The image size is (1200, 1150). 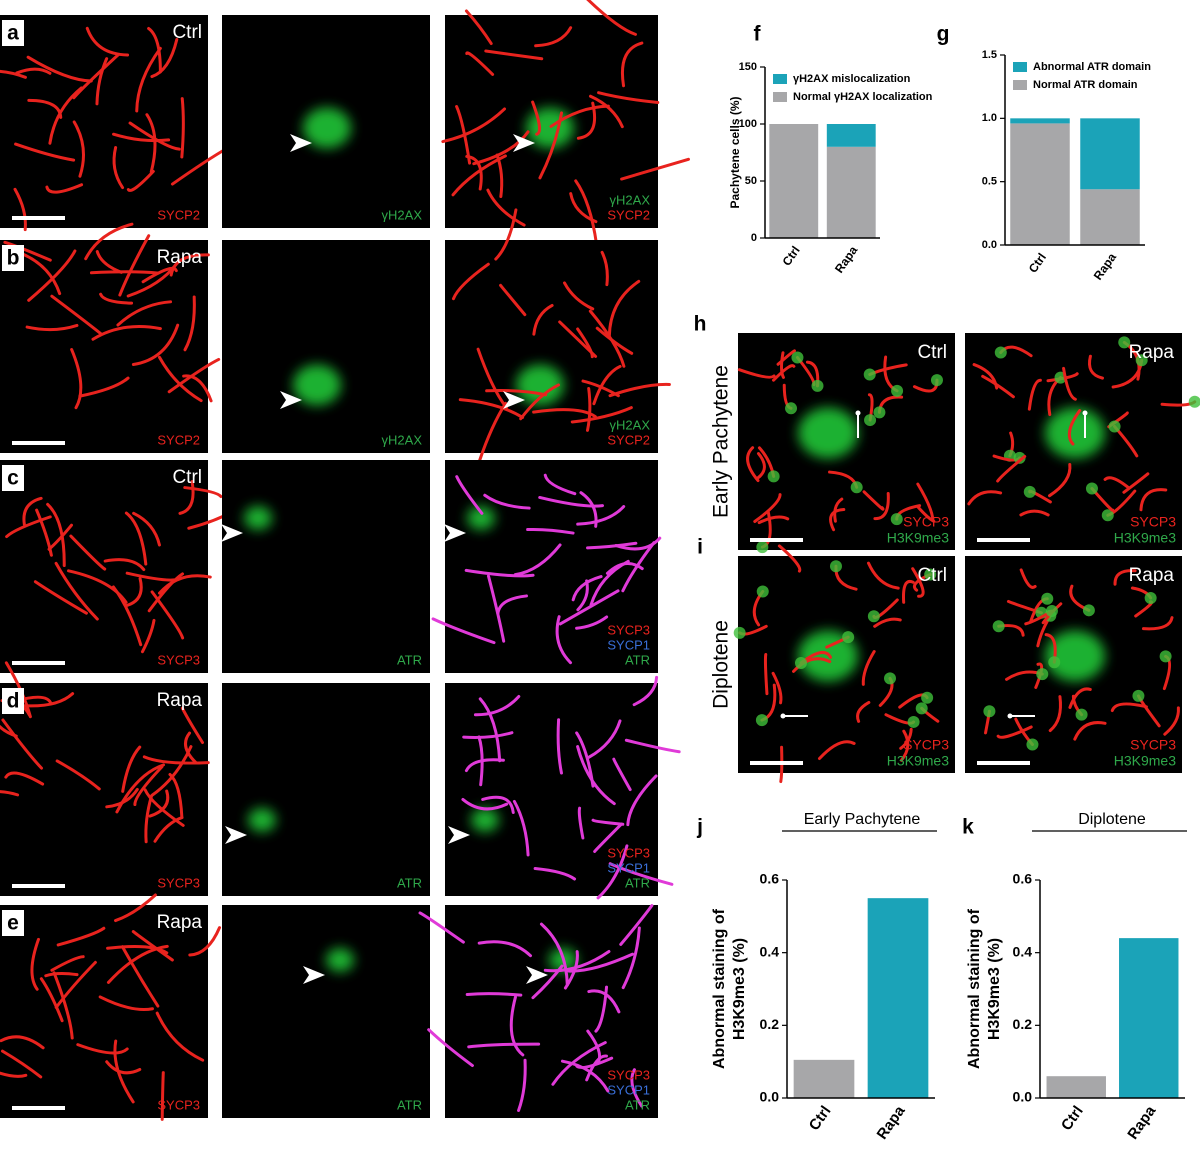 I want to click on condition-label: Ctrl, so click(x=932, y=575).